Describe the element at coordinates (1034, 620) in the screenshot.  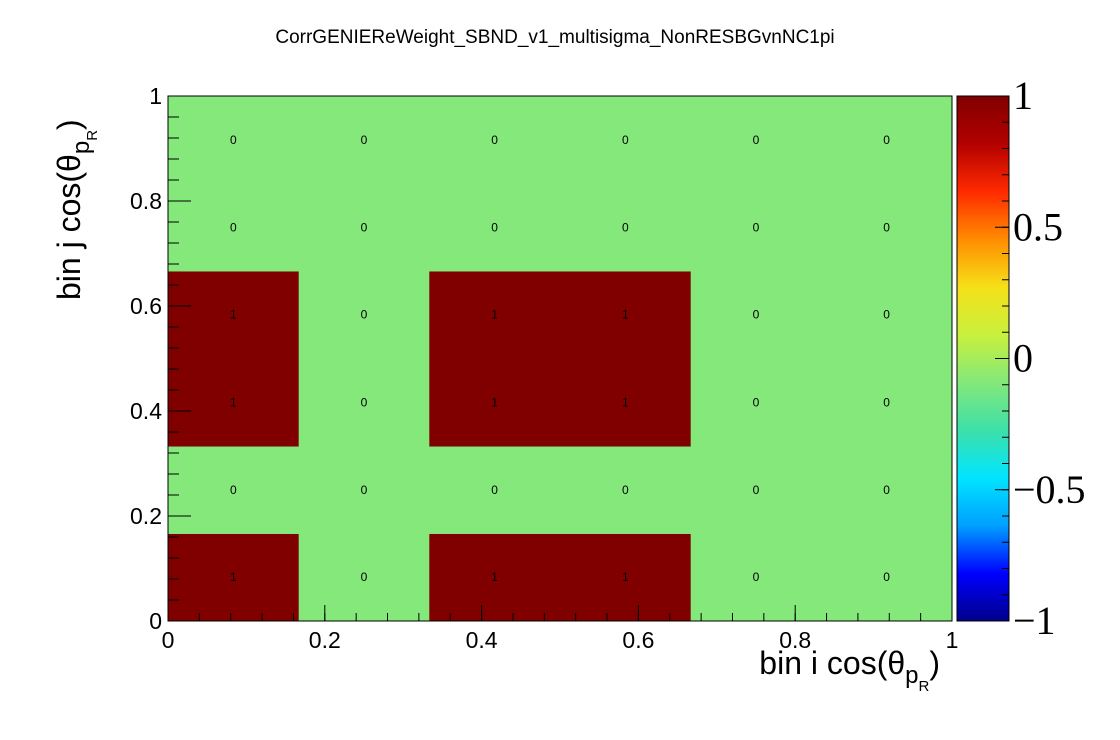
I see `colorbar-tick-label: −1` at that location.